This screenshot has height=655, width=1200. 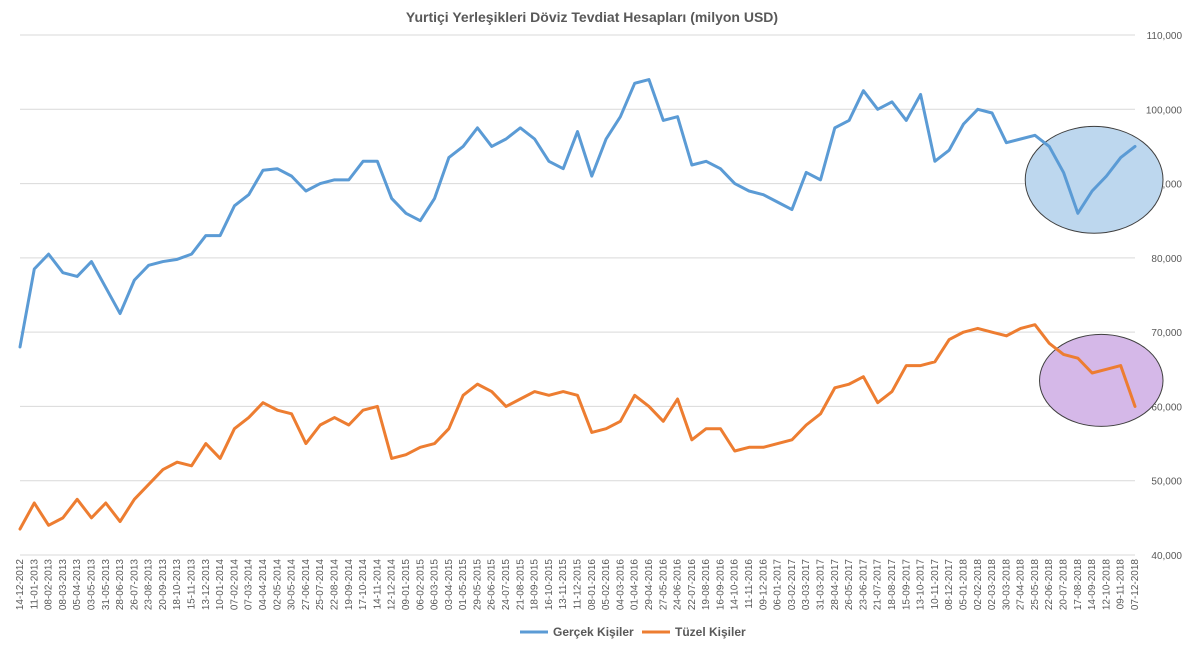 I want to click on x-tick-label: 03-04-2015, so click(x=449, y=585).